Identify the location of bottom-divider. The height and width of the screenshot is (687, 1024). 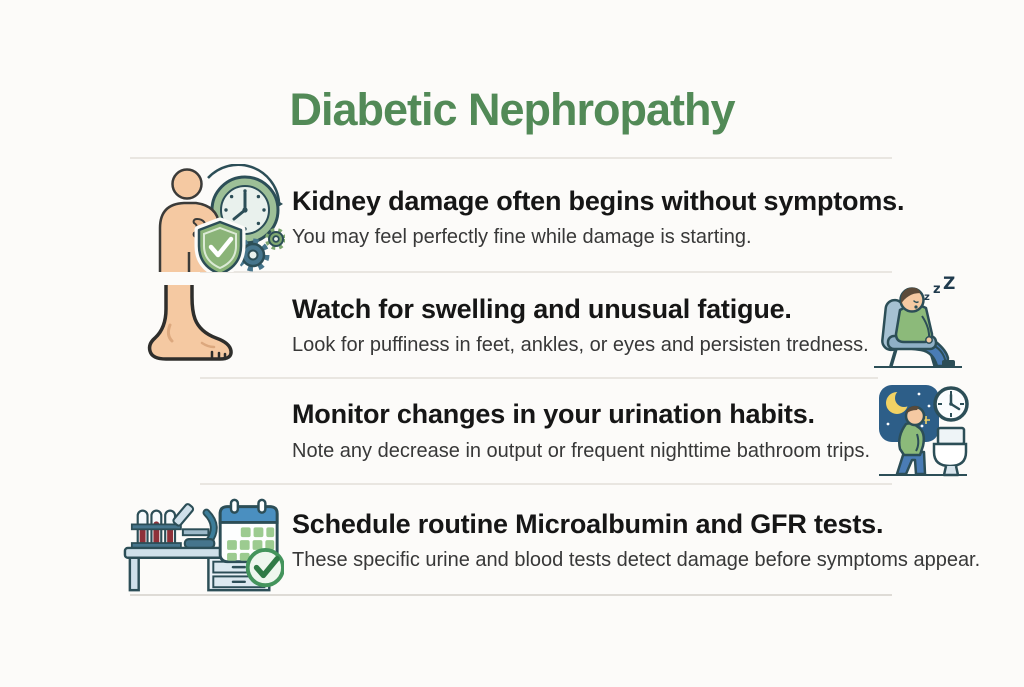
(511, 595).